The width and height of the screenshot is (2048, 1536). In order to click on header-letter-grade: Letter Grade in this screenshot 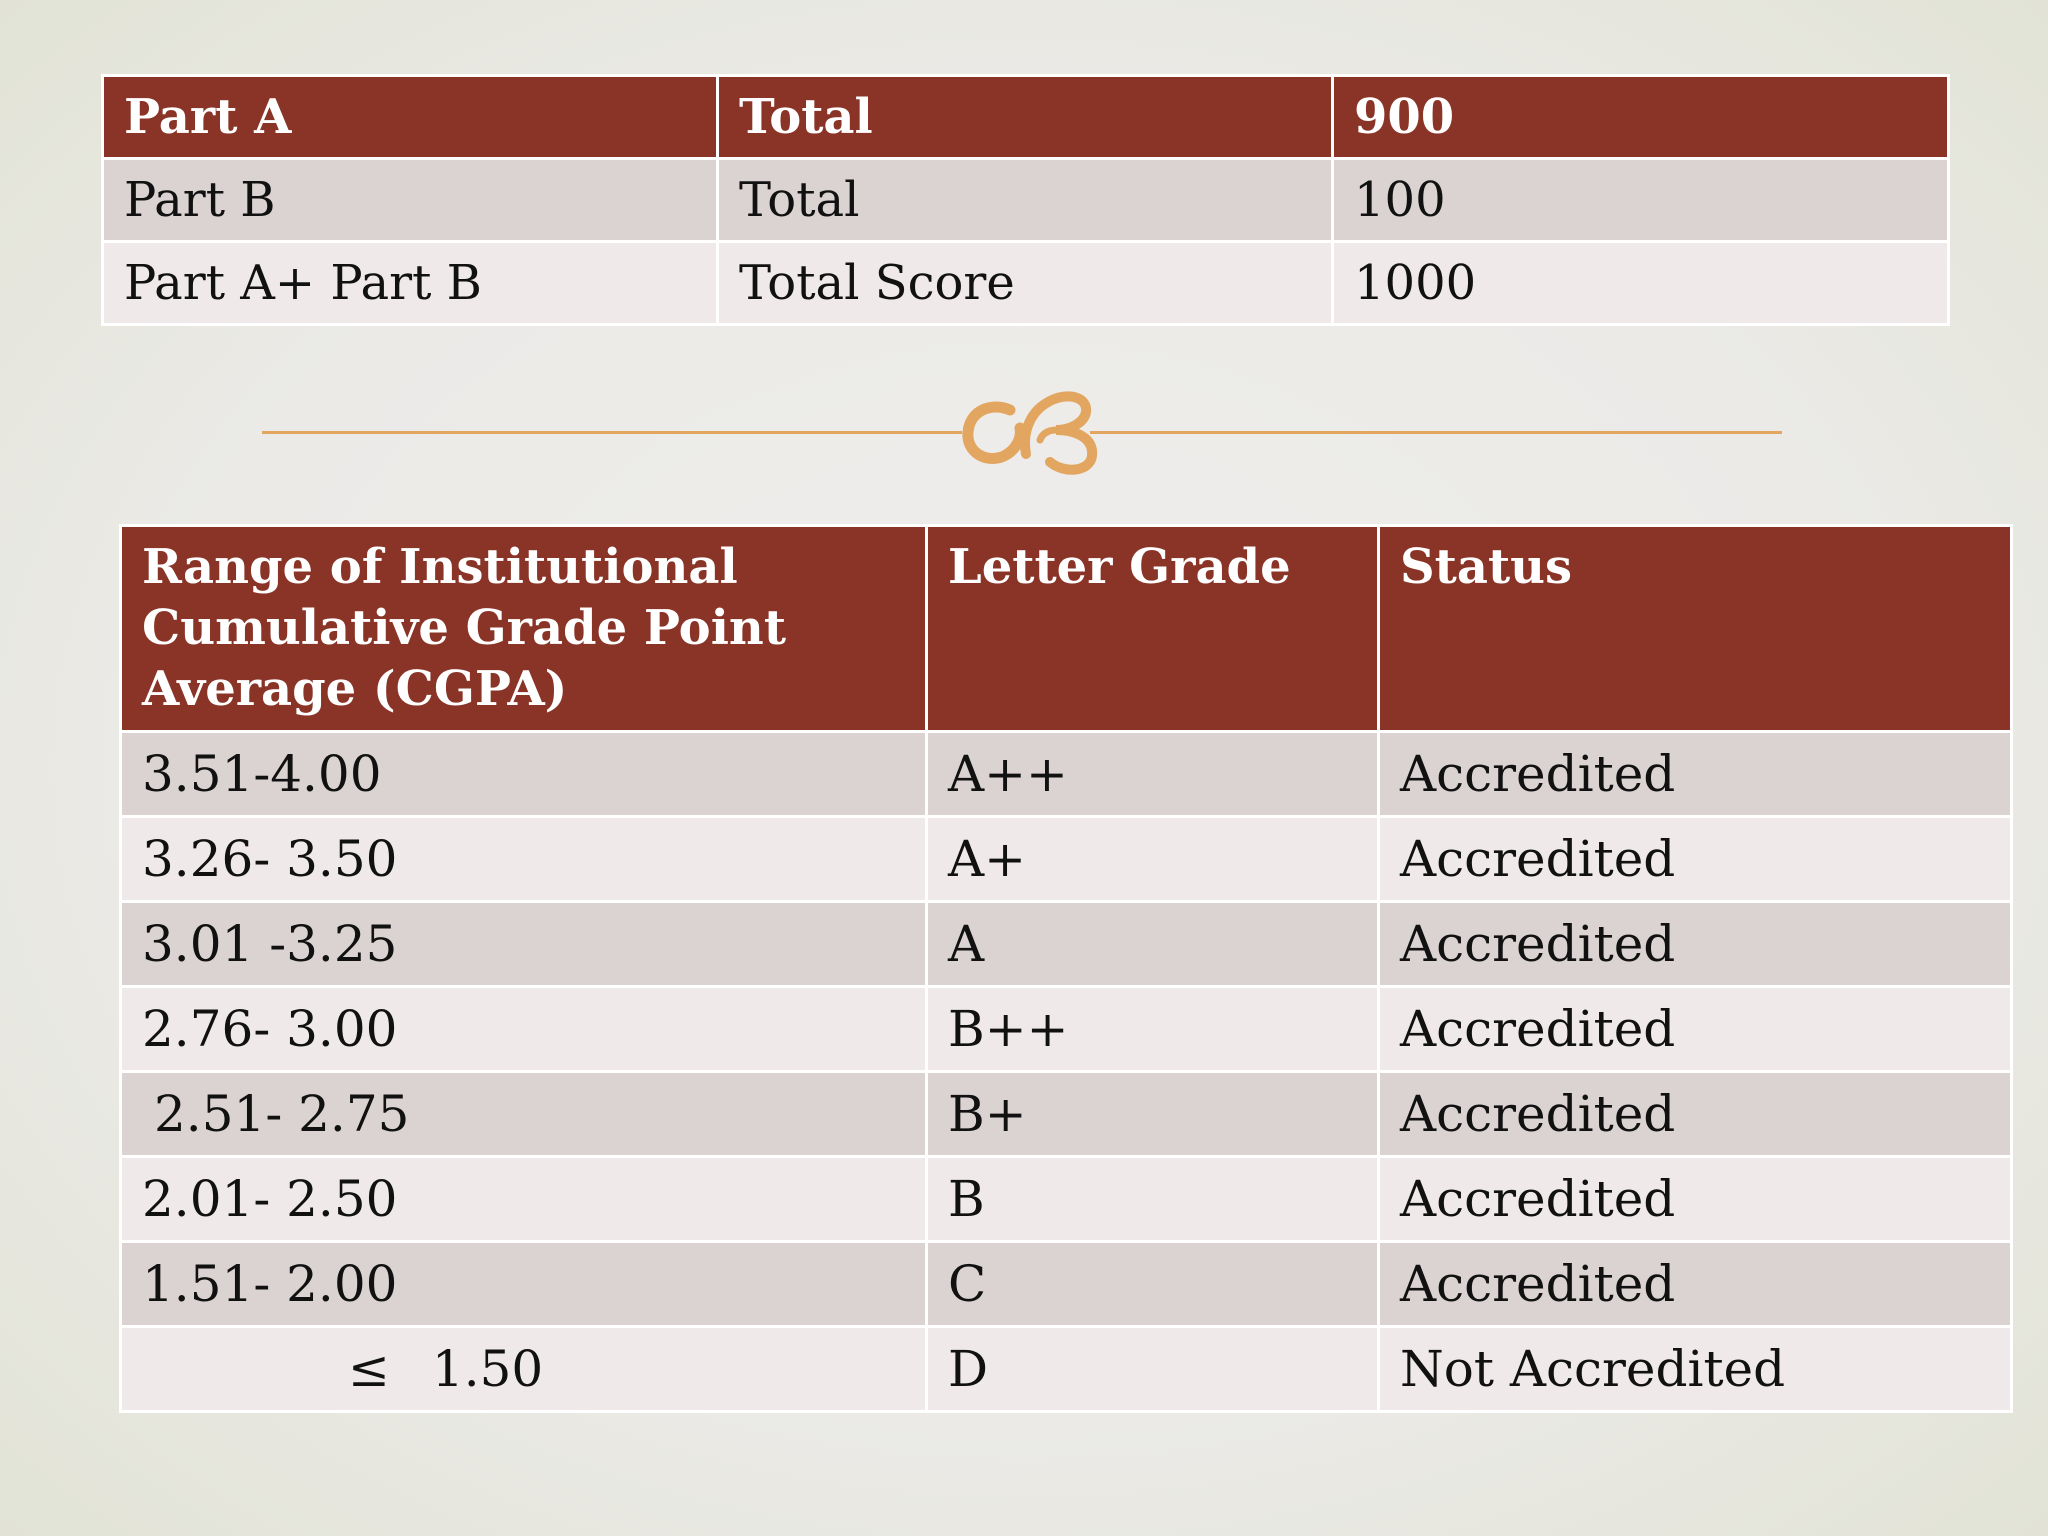, I will do `click(1152, 628)`.